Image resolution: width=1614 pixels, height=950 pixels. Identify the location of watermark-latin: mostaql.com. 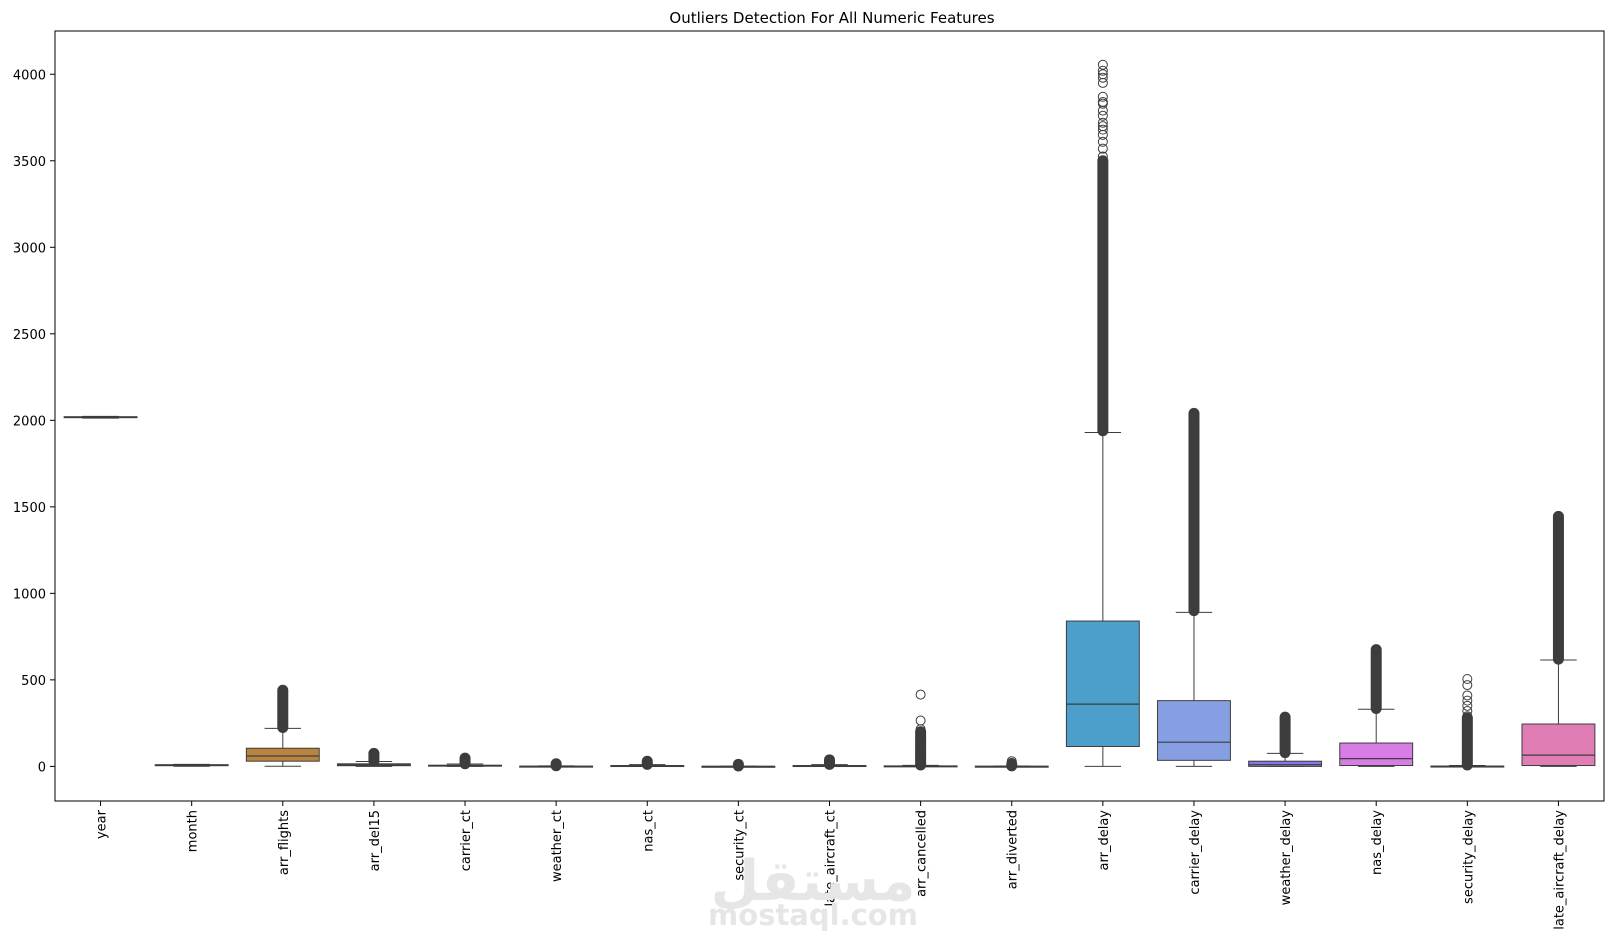
(813, 915).